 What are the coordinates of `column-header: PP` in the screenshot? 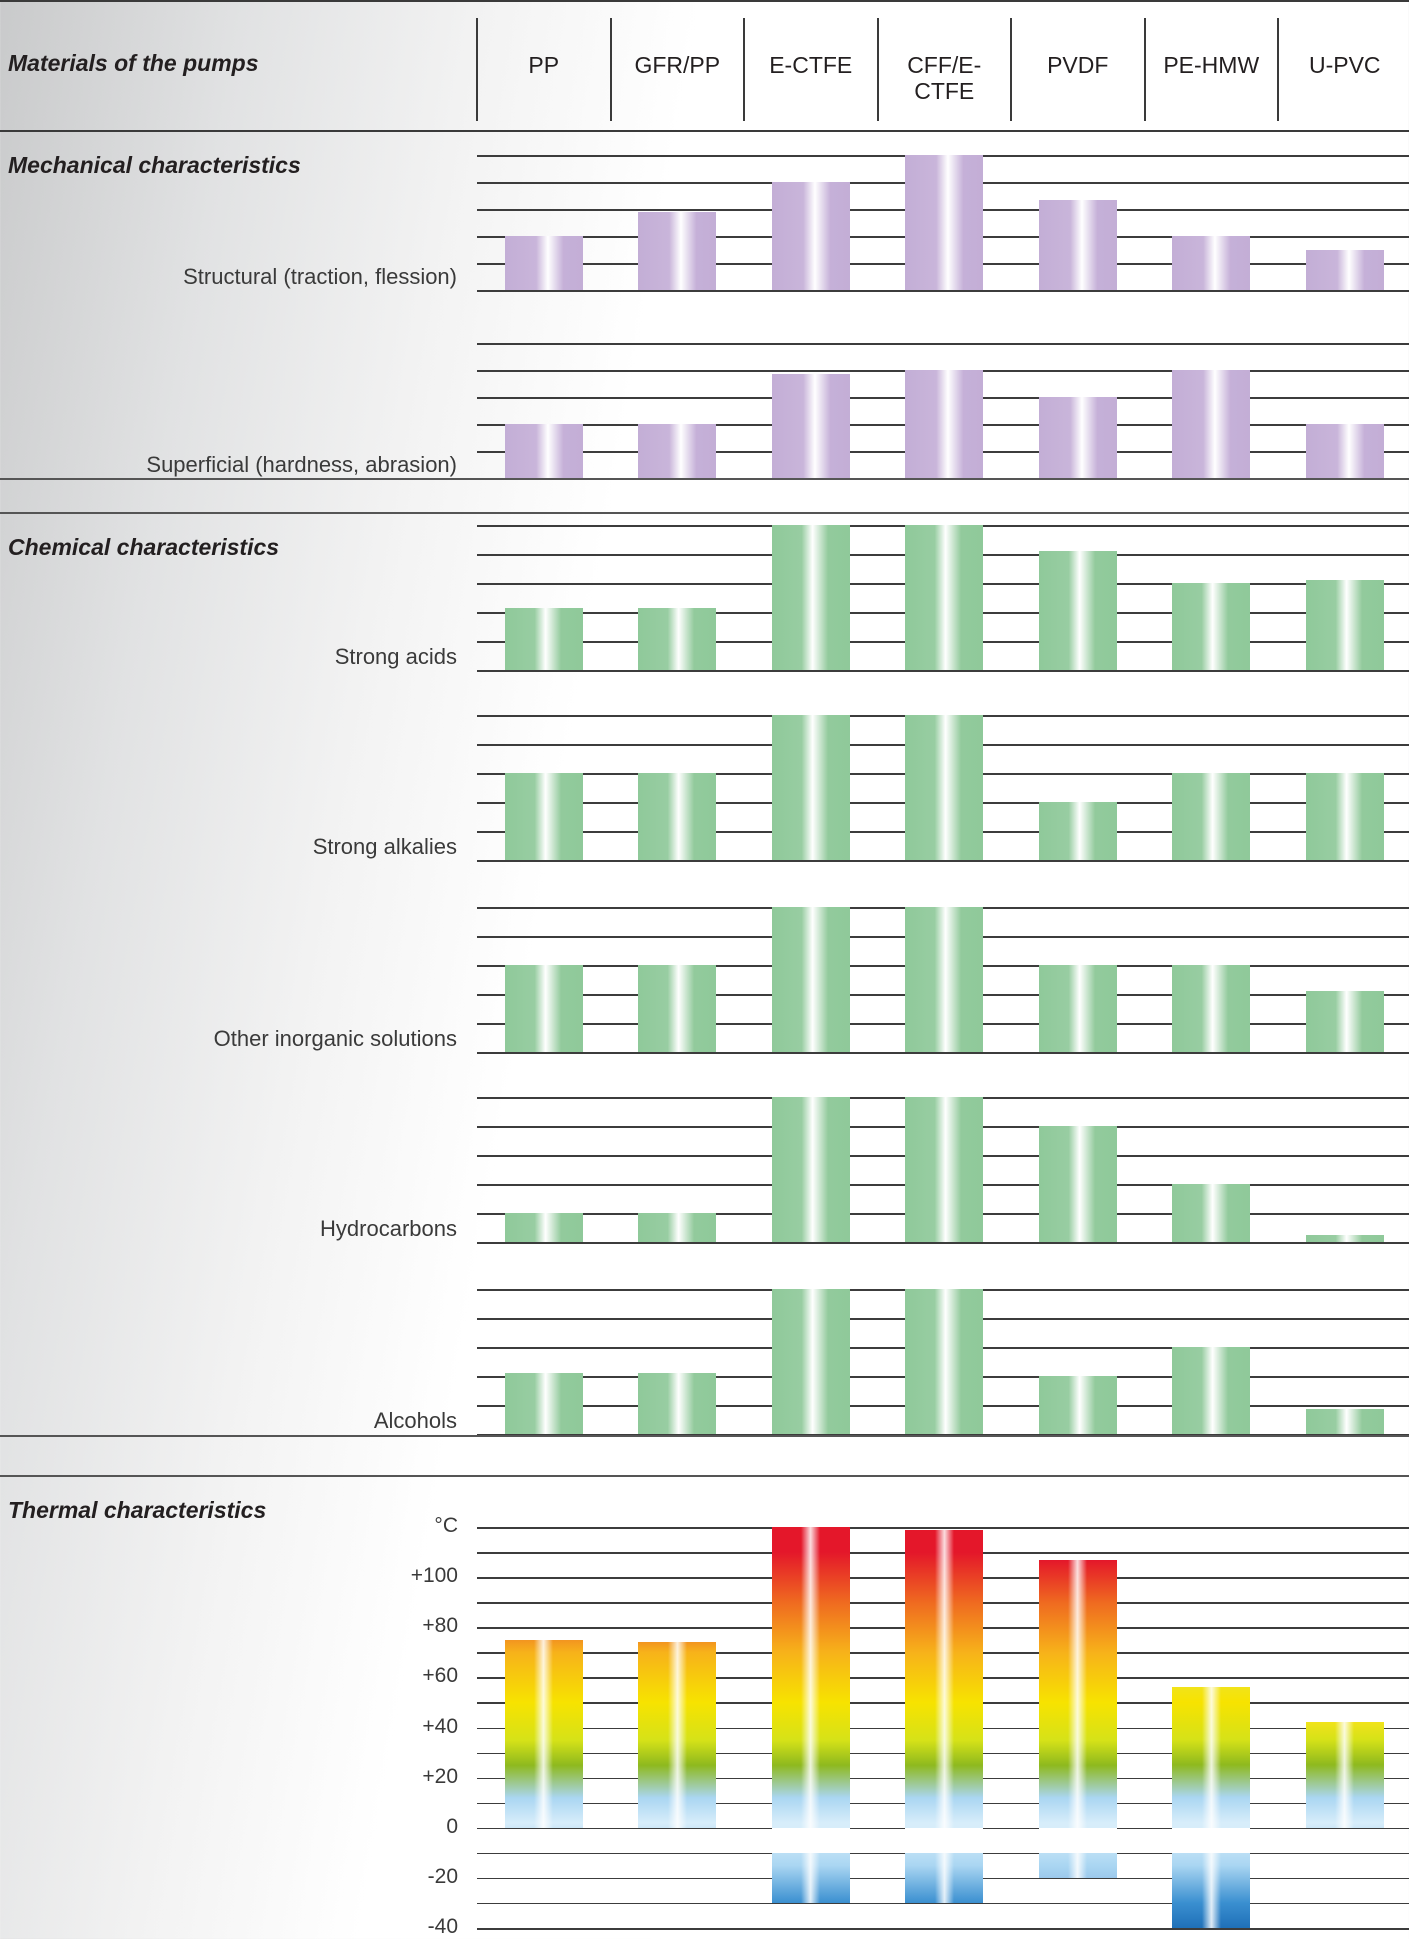 It's located at (544, 65).